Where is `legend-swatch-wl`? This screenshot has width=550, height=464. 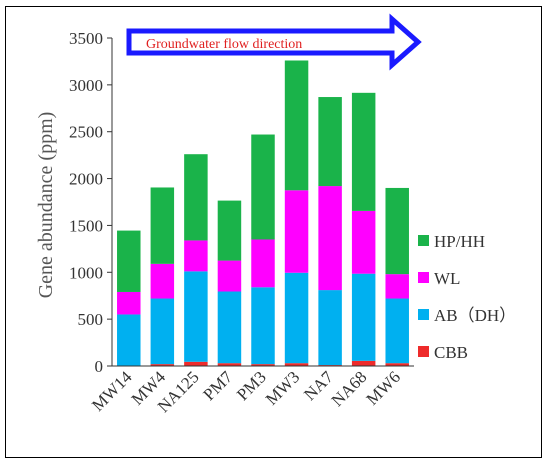
legend-swatch-wl is located at coordinates (423, 277).